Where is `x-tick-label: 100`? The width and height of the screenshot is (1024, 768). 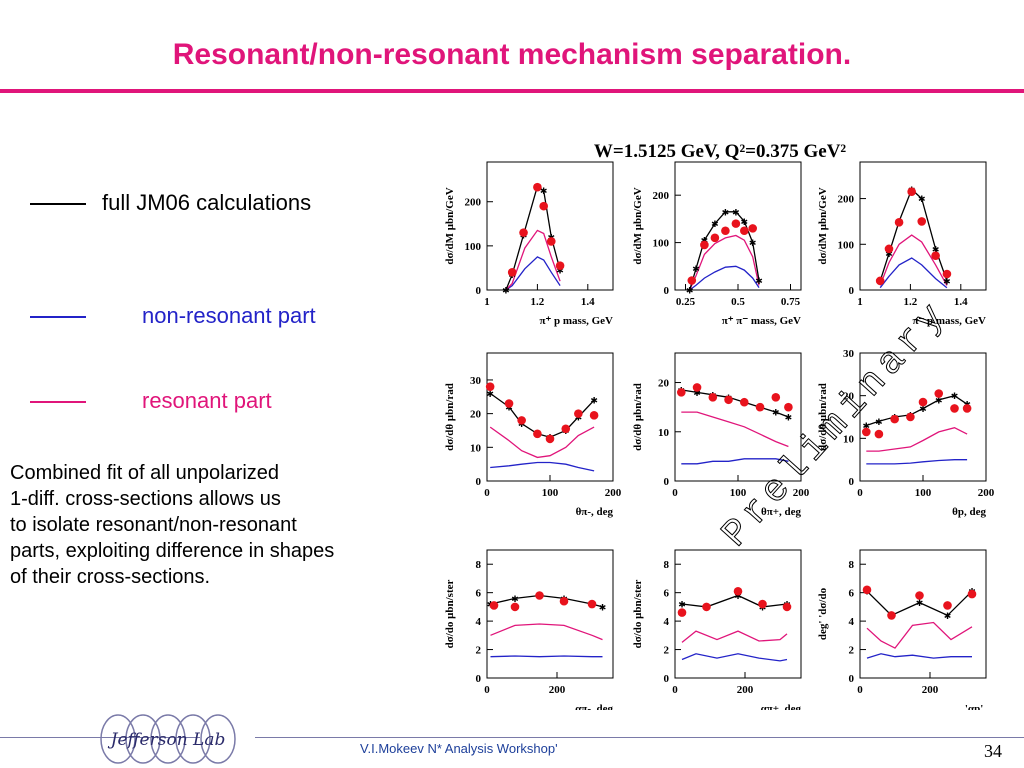 x-tick-label: 100 is located at coordinates (550, 493).